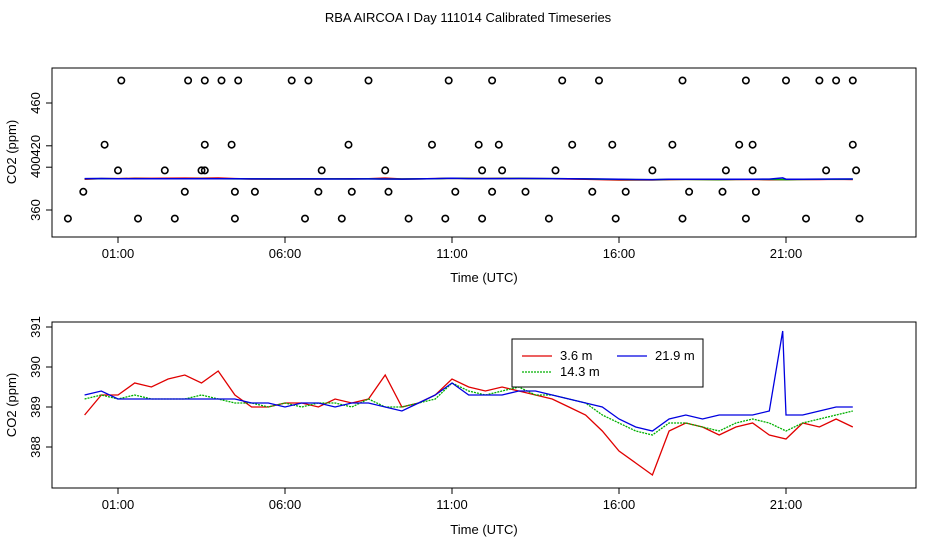 The image size is (936, 540). Describe the element at coordinates (576, 355) in the screenshot. I see `legend-label-3-6m: 3.6 m` at that location.